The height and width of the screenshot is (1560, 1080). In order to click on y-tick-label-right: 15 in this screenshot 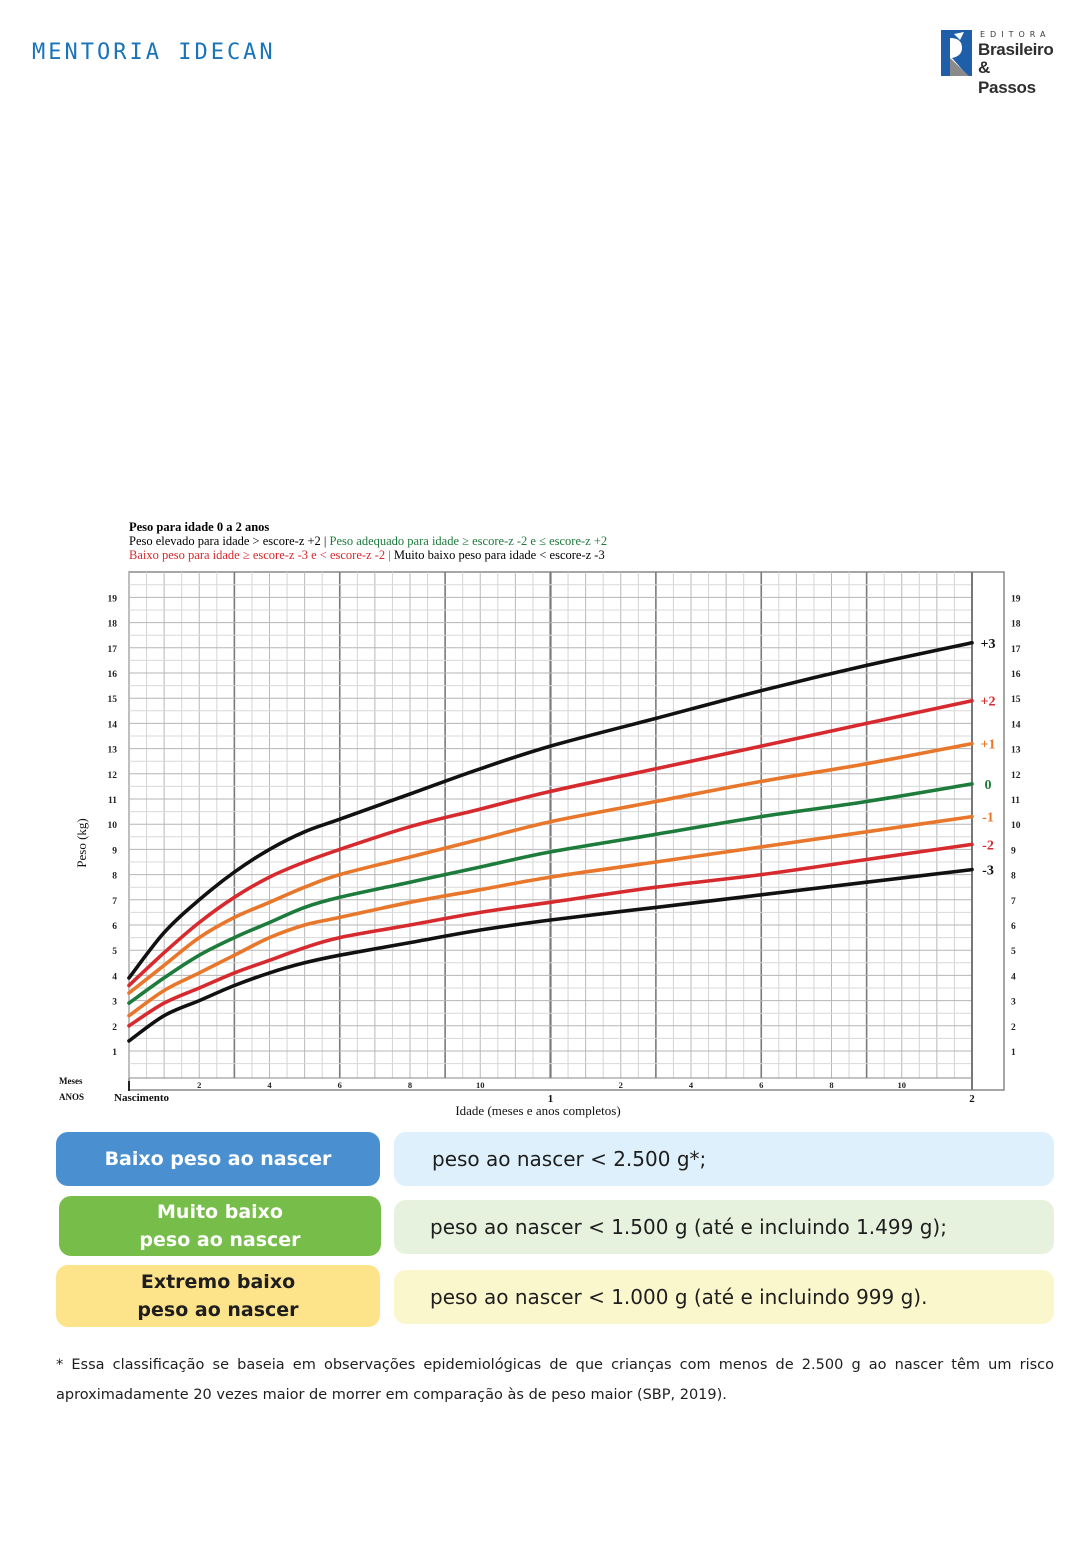, I will do `click(1016, 700)`.